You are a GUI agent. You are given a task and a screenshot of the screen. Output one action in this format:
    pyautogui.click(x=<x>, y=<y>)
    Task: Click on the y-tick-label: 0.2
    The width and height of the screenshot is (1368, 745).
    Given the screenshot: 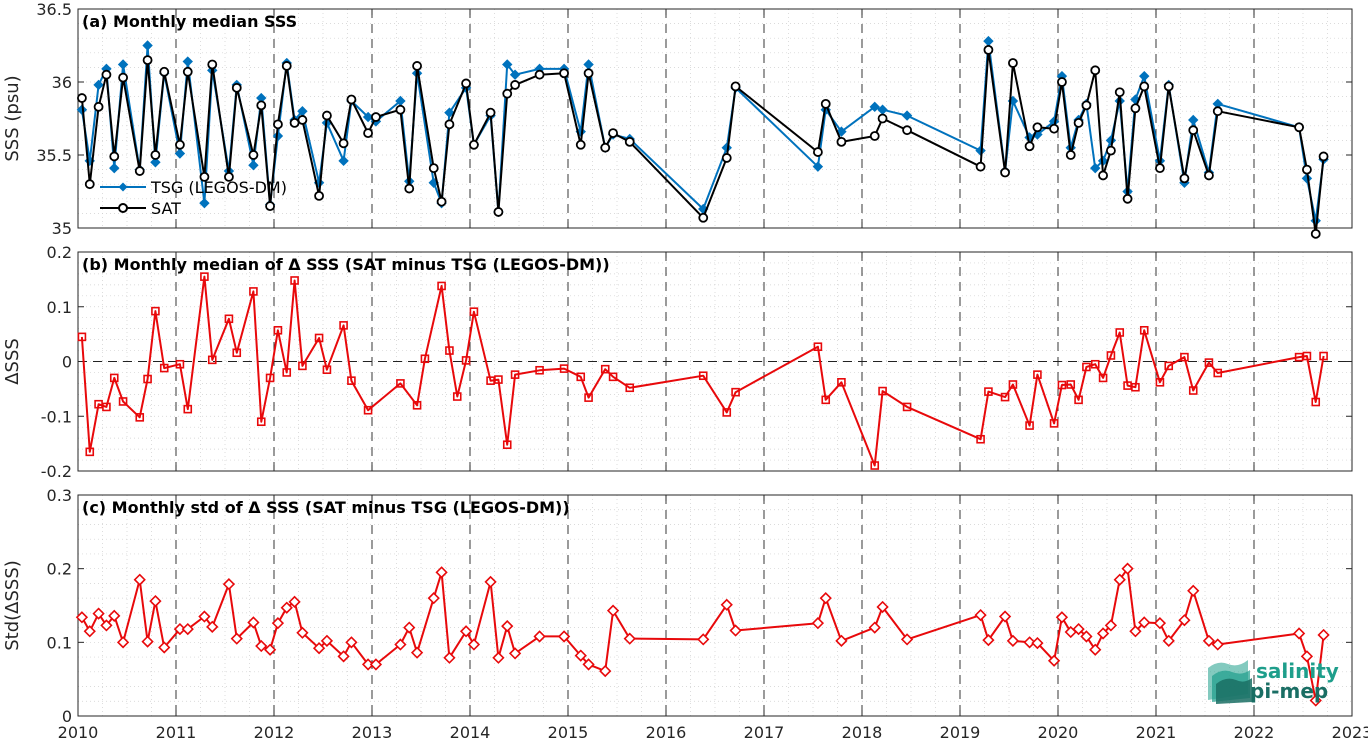 What is the action you would take?
    pyautogui.click(x=59, y=569)
    